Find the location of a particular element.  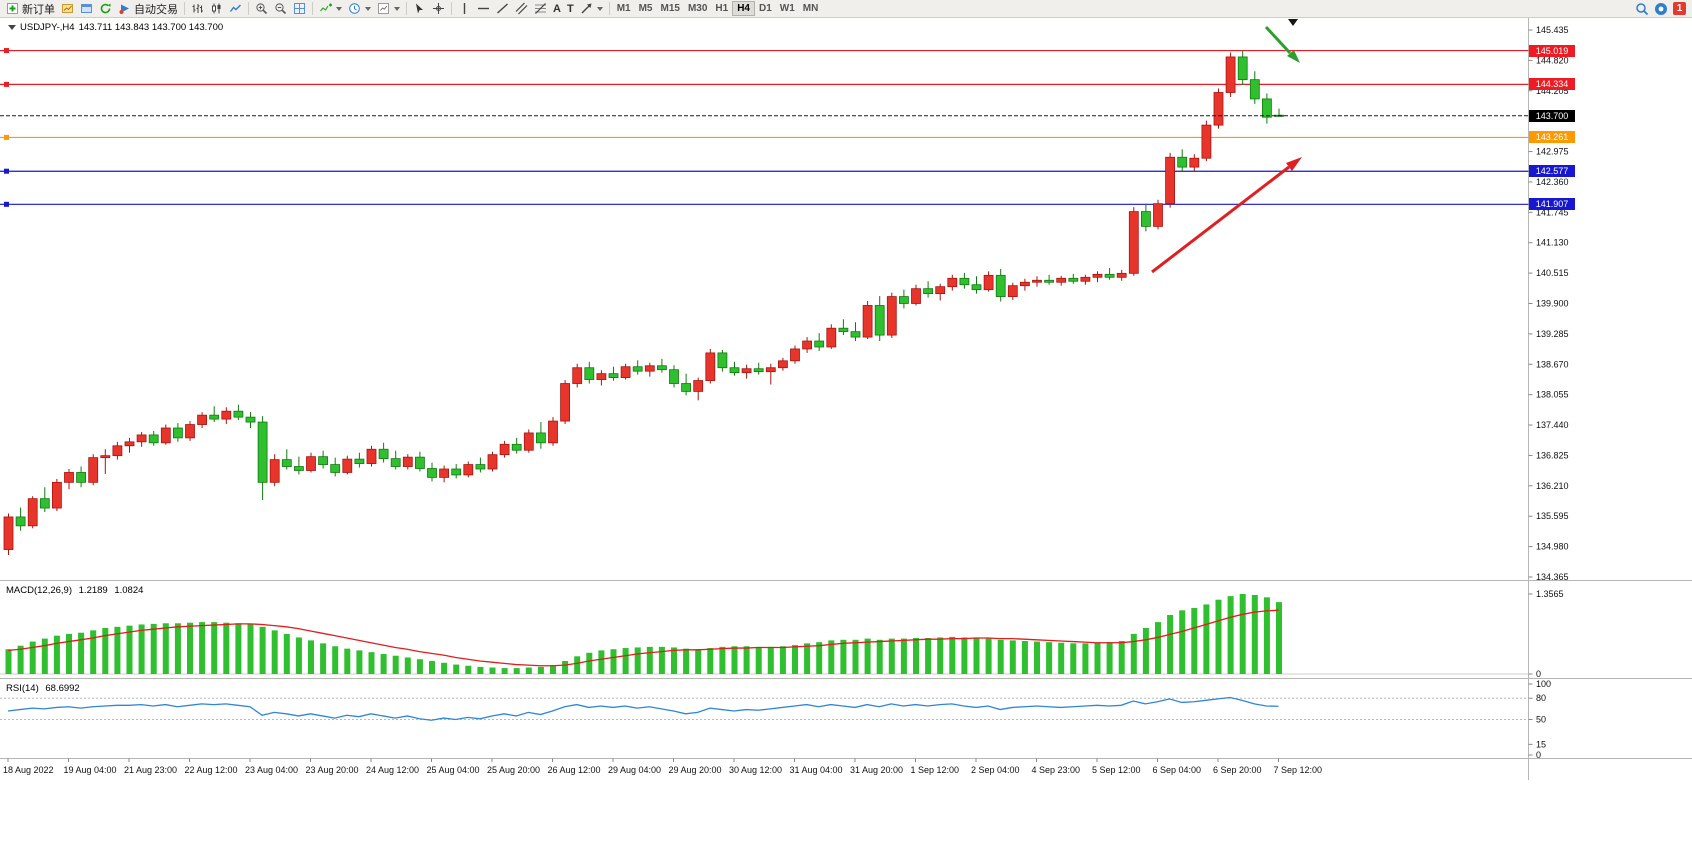

algo-trading-button: 自动交易 is located at coordinates (148, 9).